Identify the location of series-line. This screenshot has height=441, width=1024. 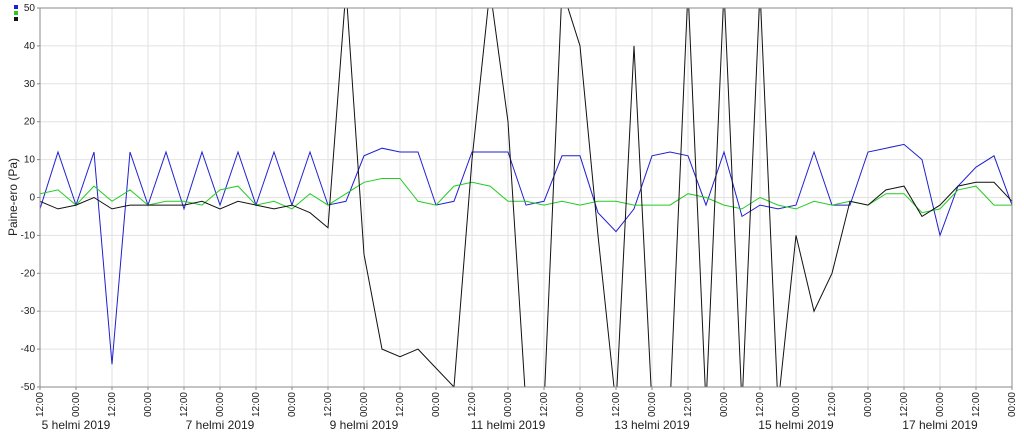
(526, 196).